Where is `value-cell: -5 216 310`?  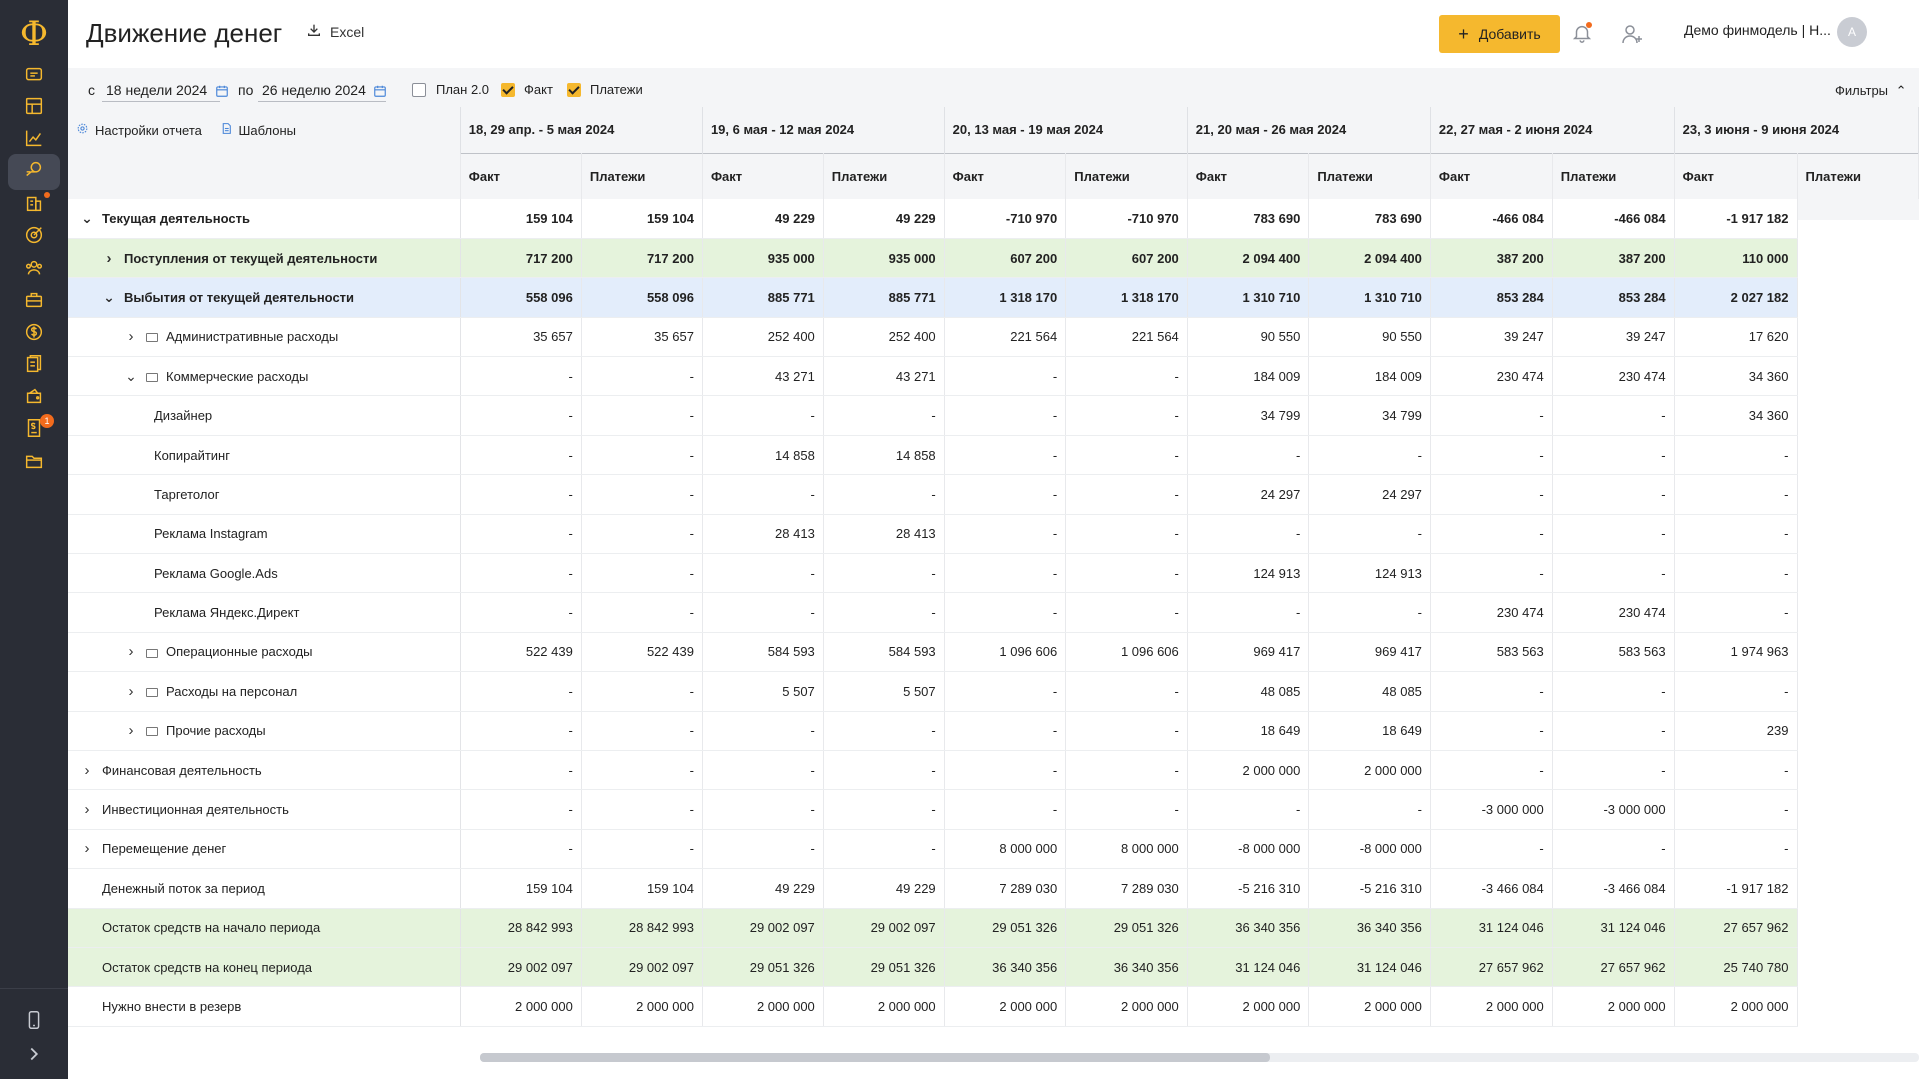
value-cell: -5 216 310 is located at coordinates (1248, 888).